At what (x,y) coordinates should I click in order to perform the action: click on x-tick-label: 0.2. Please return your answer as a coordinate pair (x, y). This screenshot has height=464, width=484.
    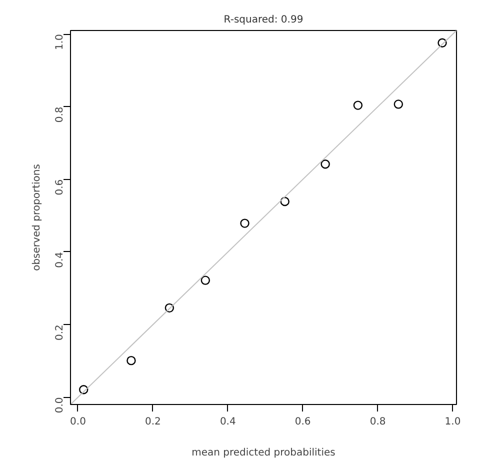
    Looking at the image, I should click on (152, 422).